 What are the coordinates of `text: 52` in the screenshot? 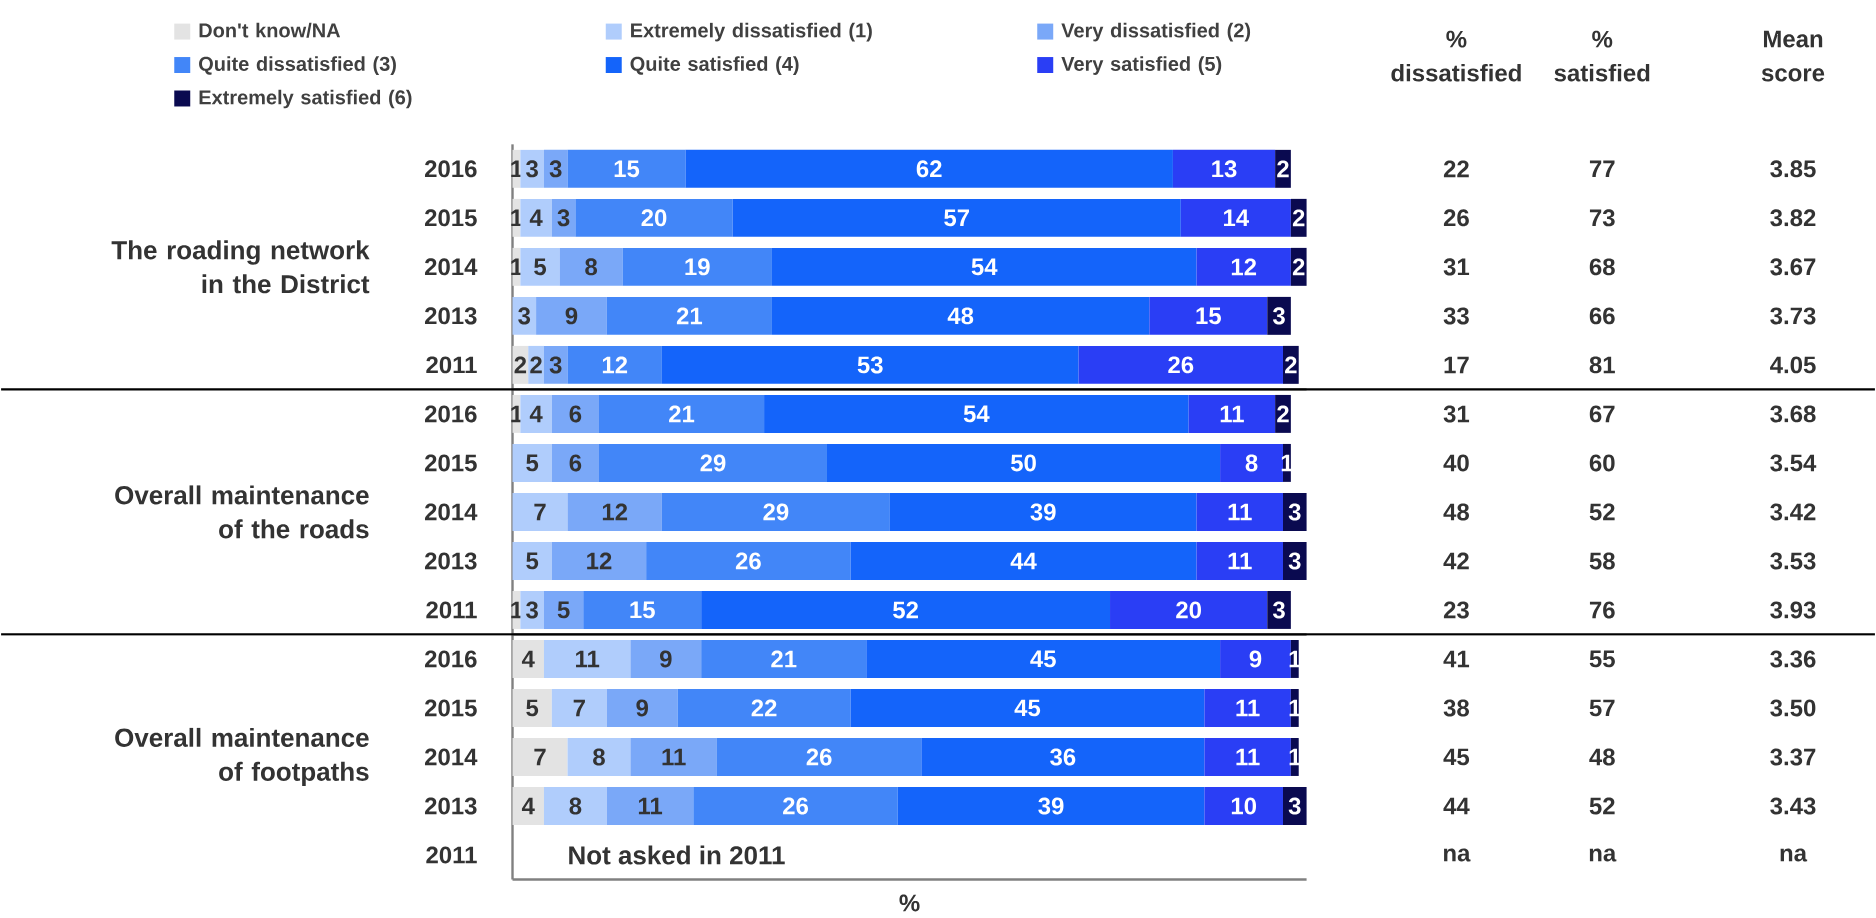 It's located at (1602, 806).